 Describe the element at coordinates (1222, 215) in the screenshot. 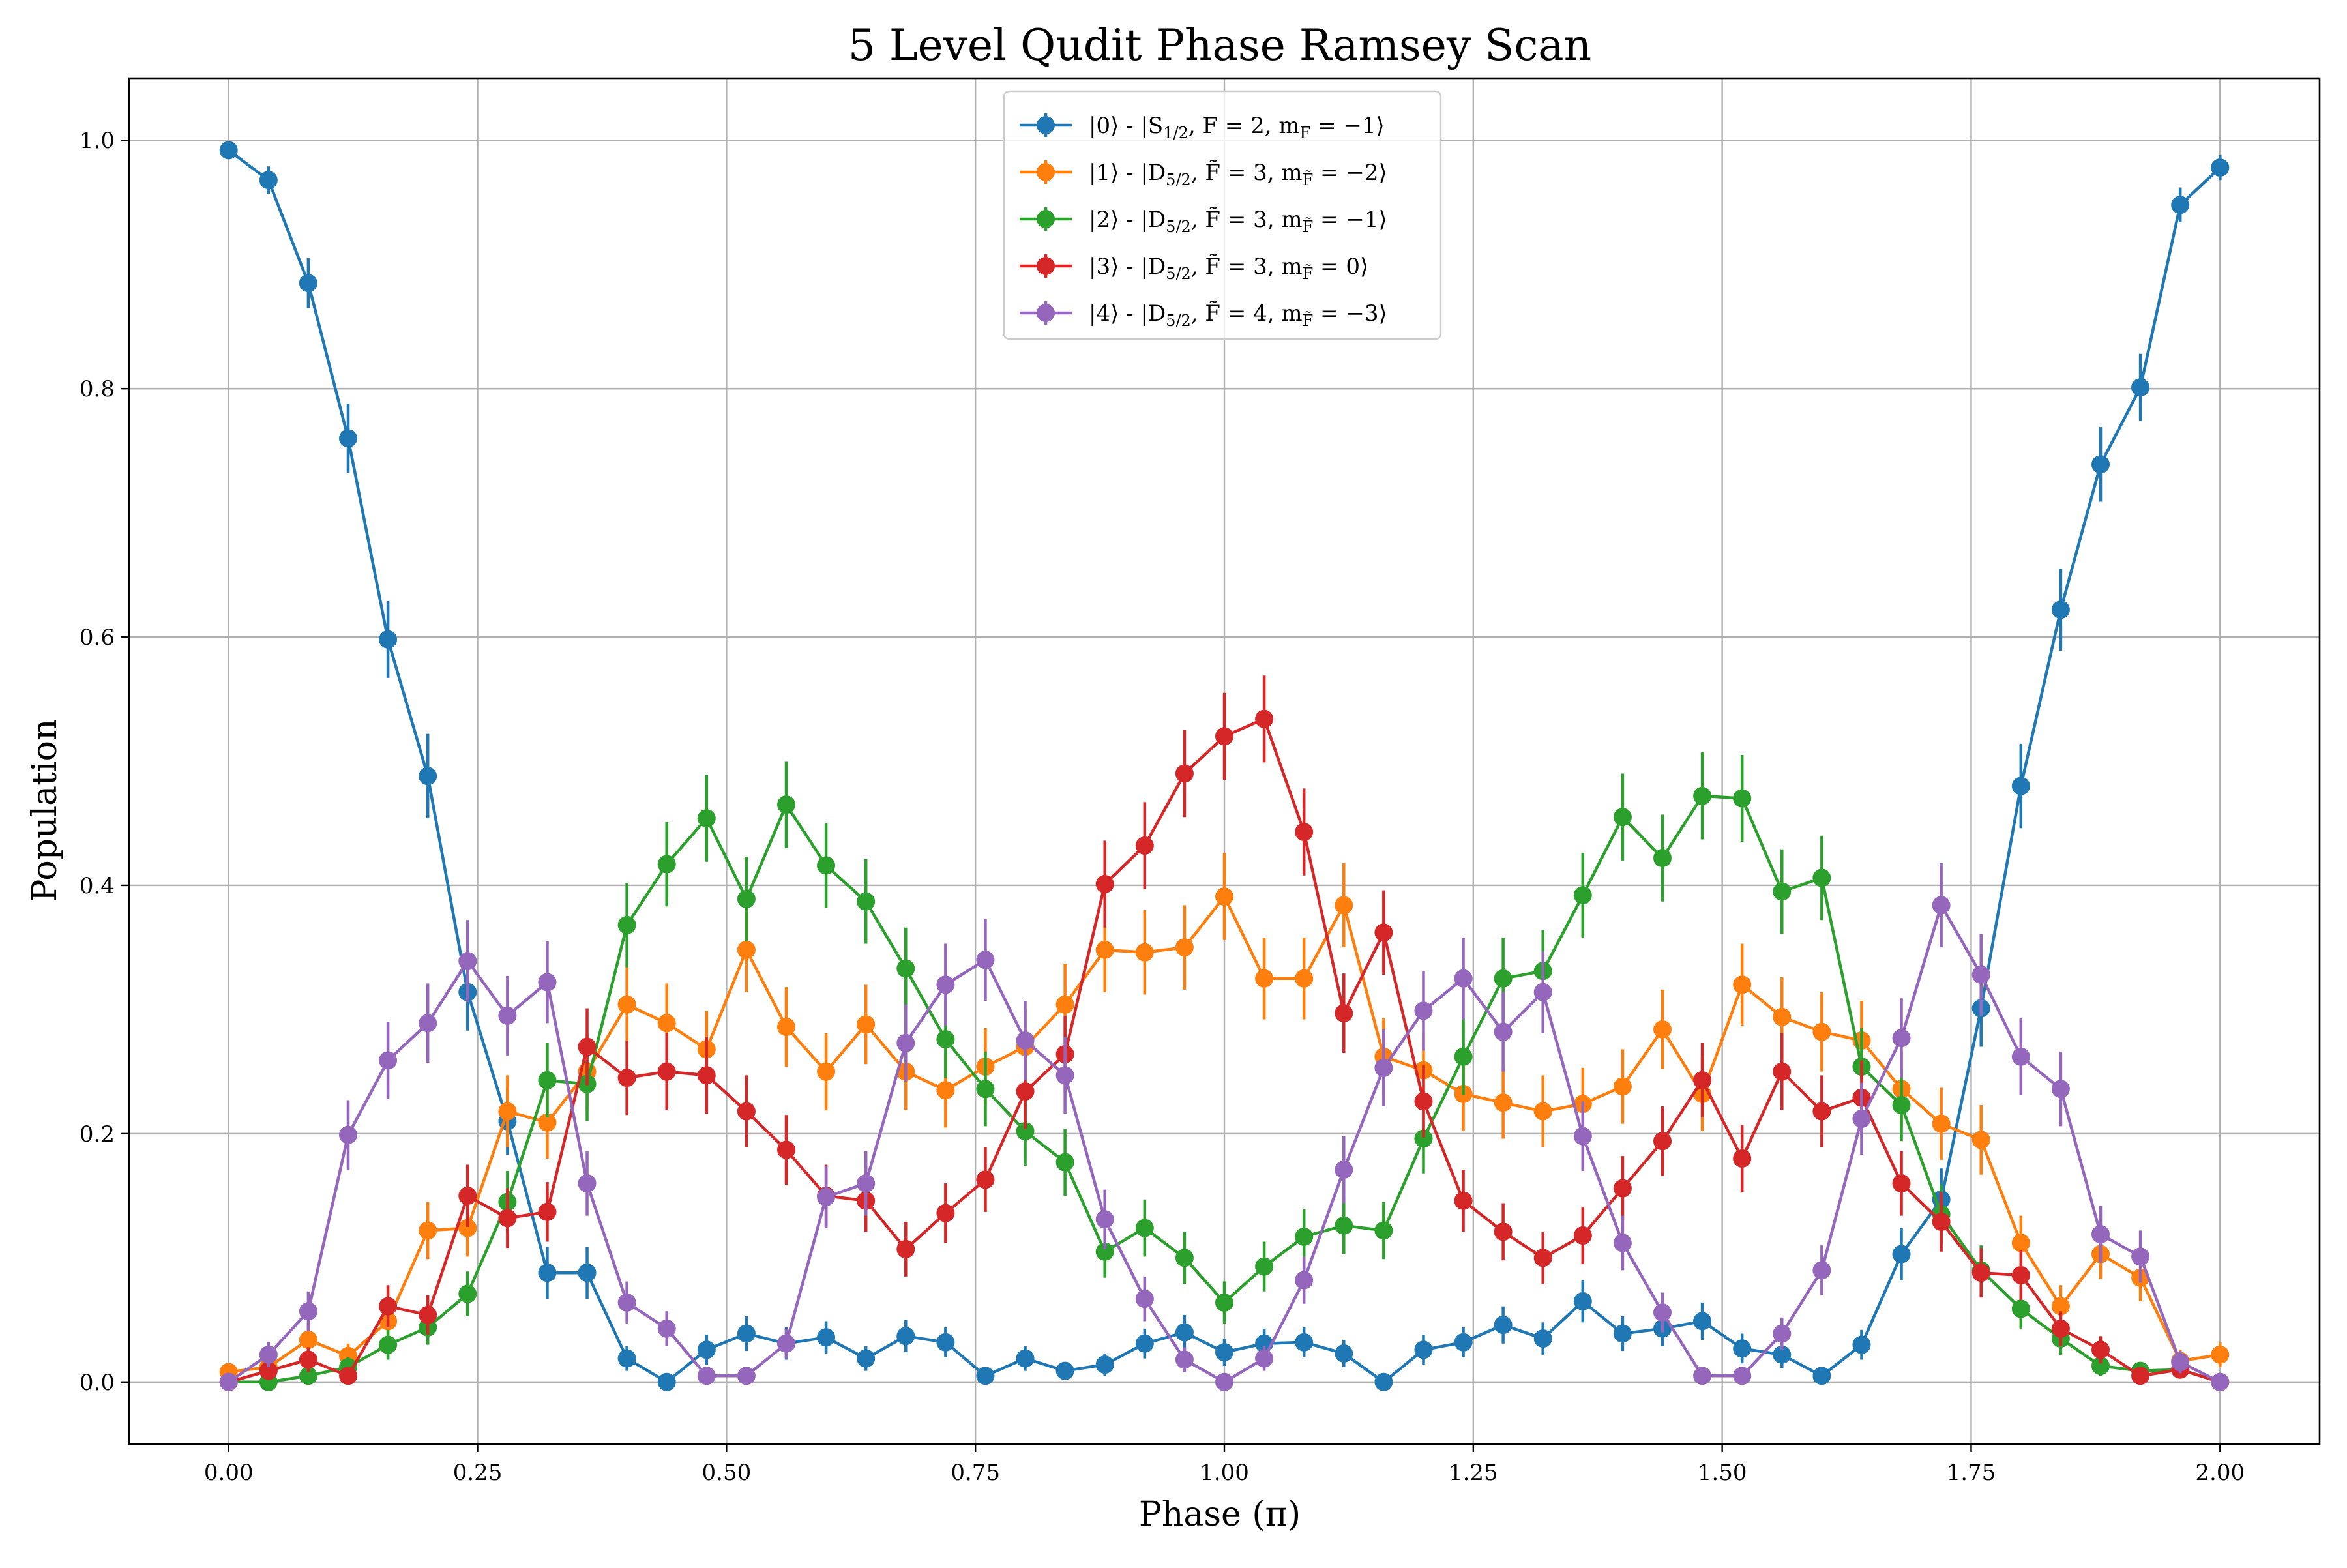

I see `legend-box` at that location.